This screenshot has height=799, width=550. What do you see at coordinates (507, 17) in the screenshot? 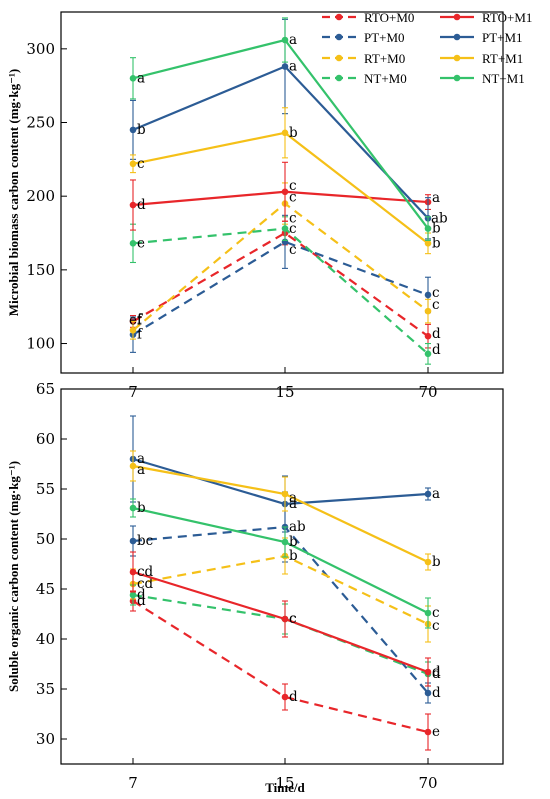
I see `legend-label: RTO+M1` at bounding box center [507, 17].